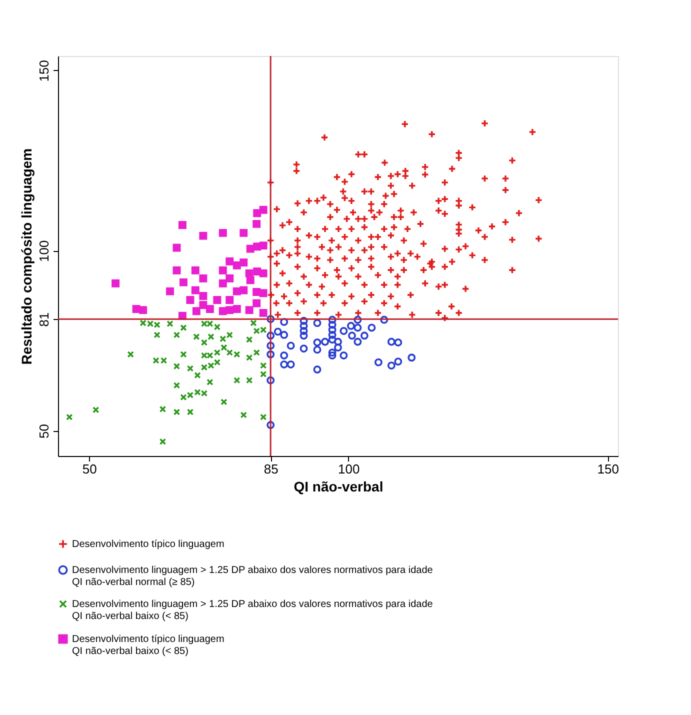  Describe the element at coordinates (608, 469) in the screenshot. I see `x-tick-label: 150` at that location.